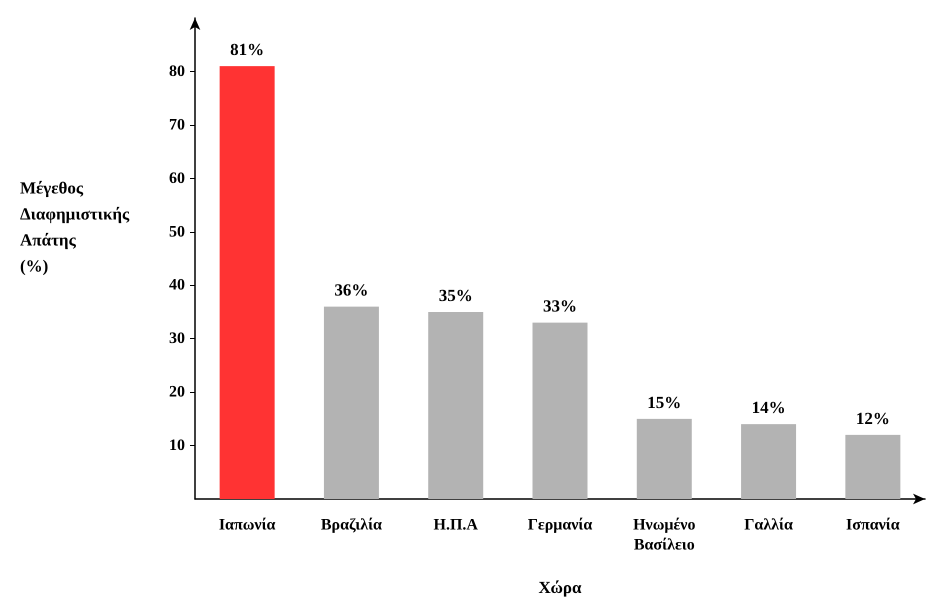 The image size is (931, 601). I want to click on x-tick-label: Η.Π.Α, so click(455, 525).